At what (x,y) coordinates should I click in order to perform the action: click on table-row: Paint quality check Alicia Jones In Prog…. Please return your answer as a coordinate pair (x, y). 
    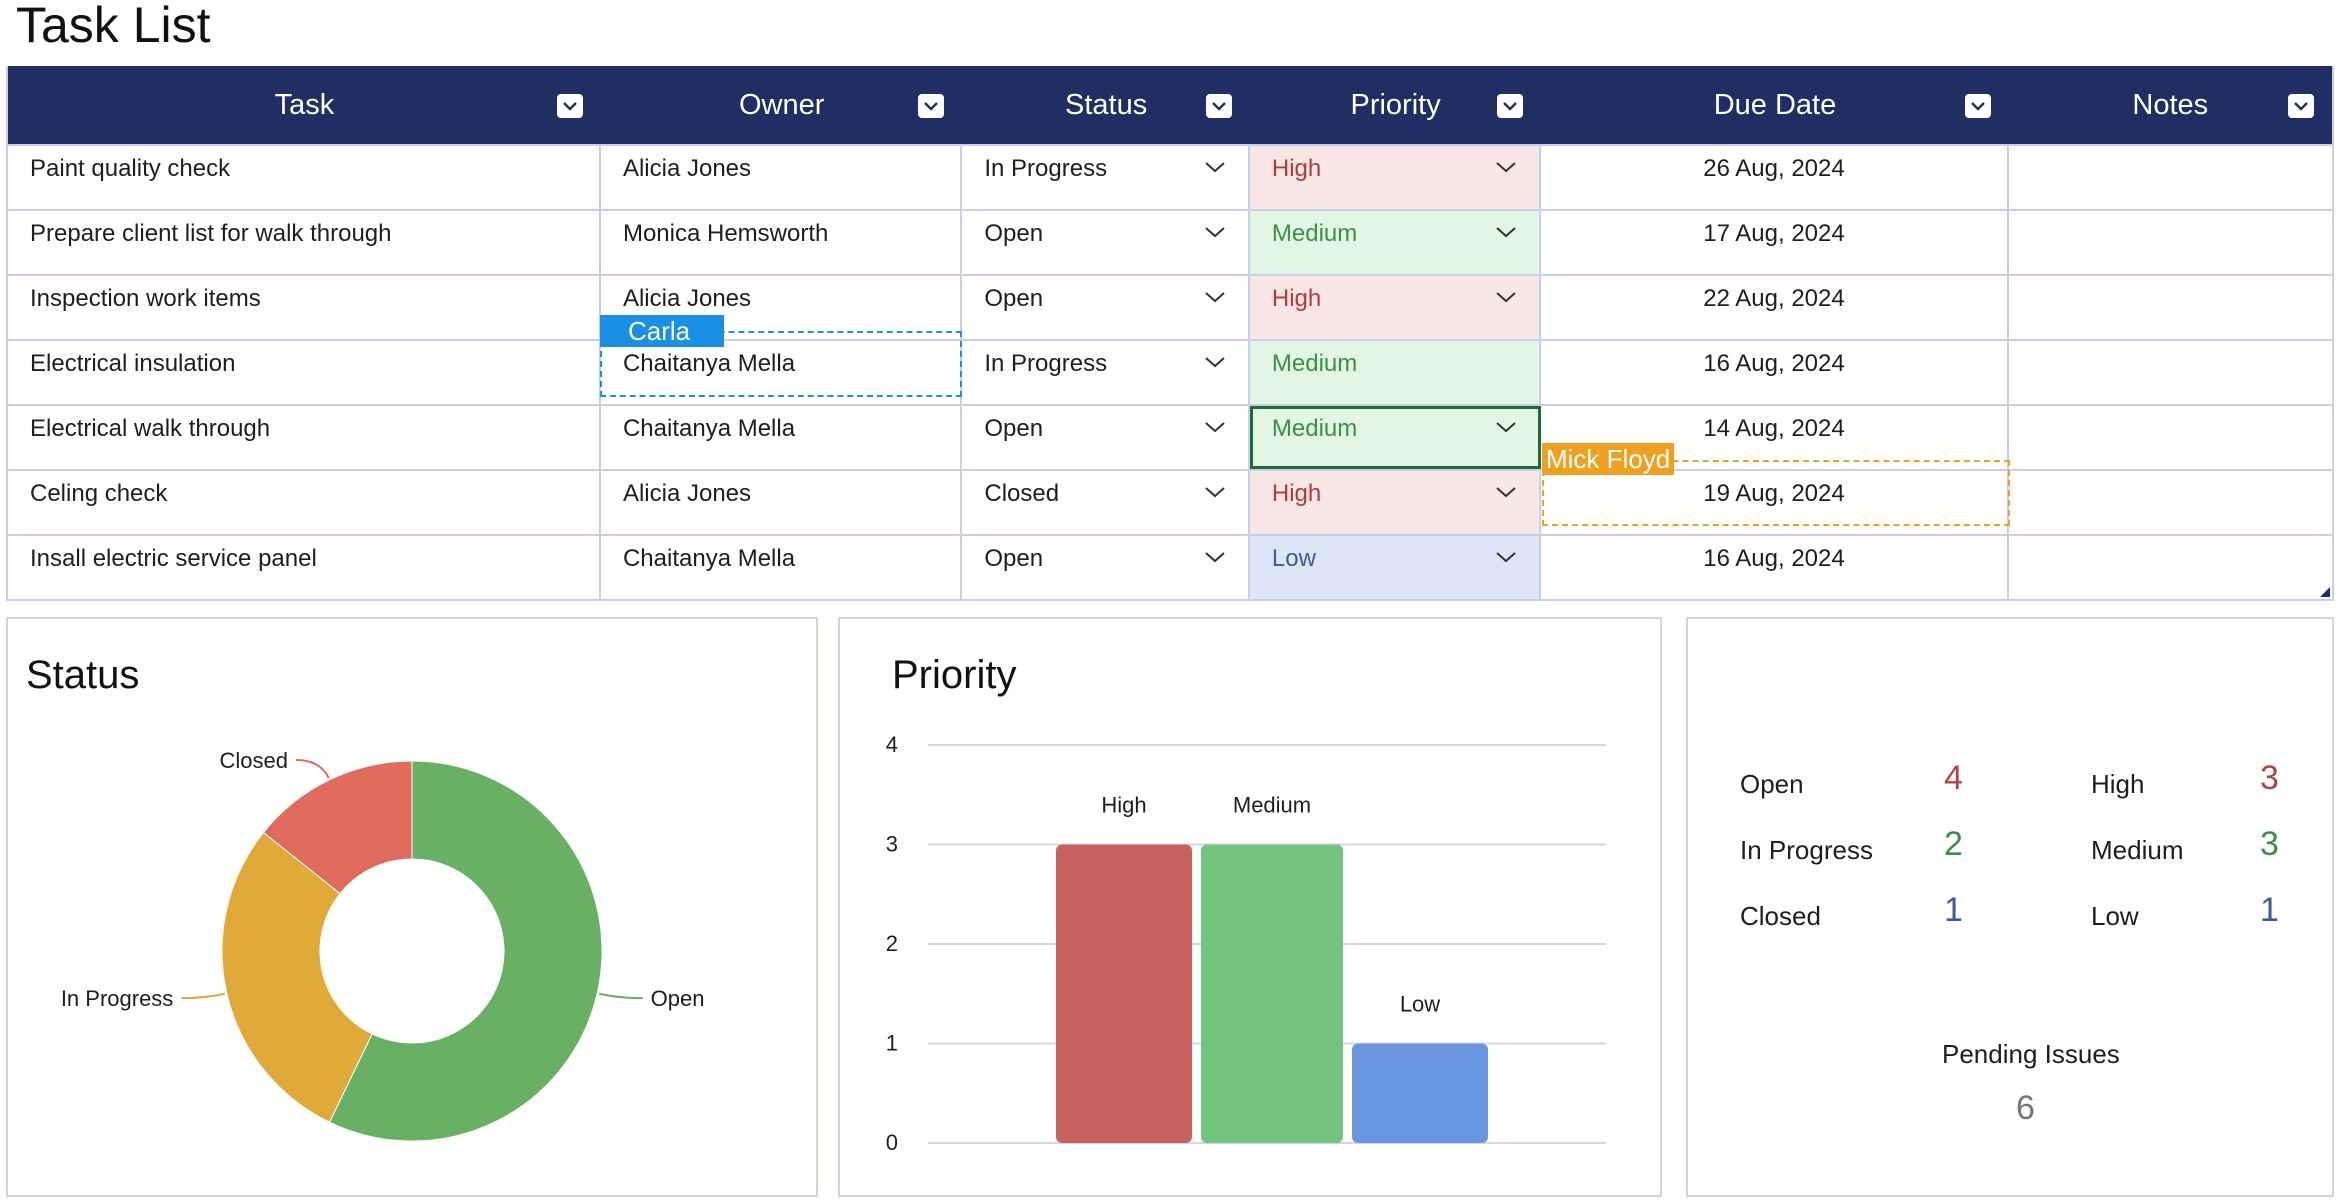
    Looking at the image, I should click on (1170, 176).